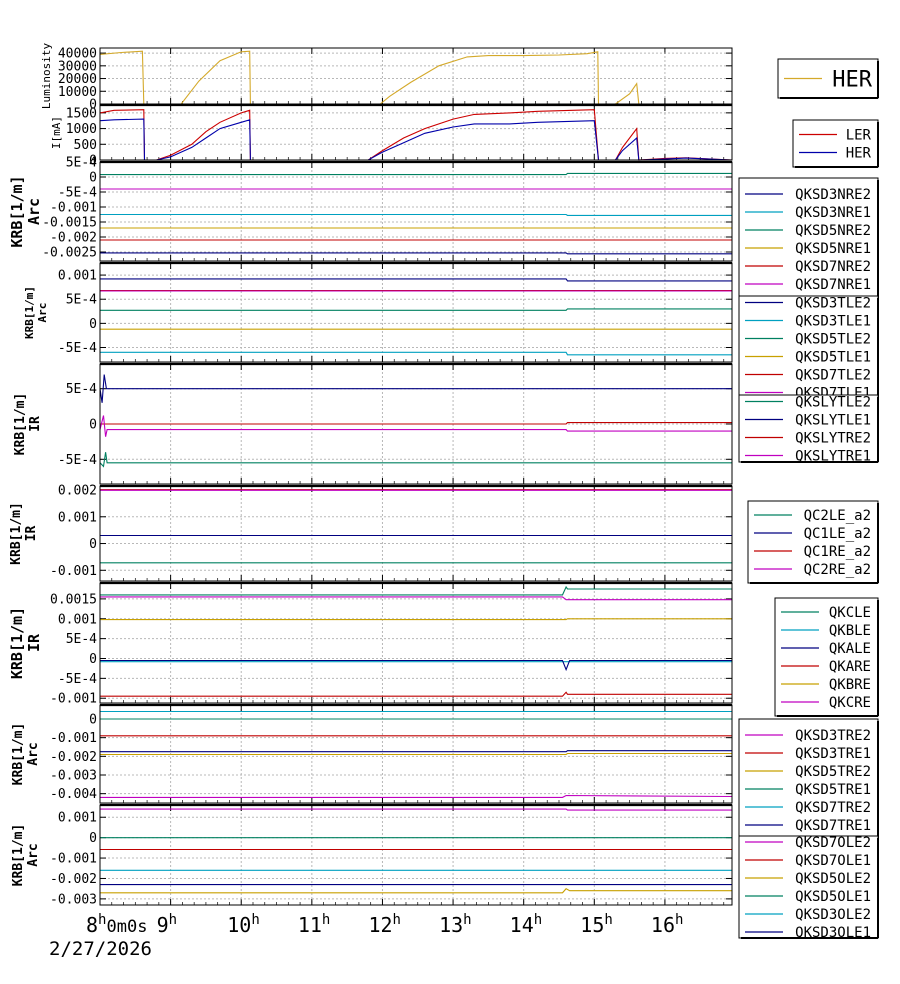  I want to click on legend: QKSLYTLE2 QKSLYTLE1 QKSLYTRE2 QKSLYTRE1, so click(808, 429).